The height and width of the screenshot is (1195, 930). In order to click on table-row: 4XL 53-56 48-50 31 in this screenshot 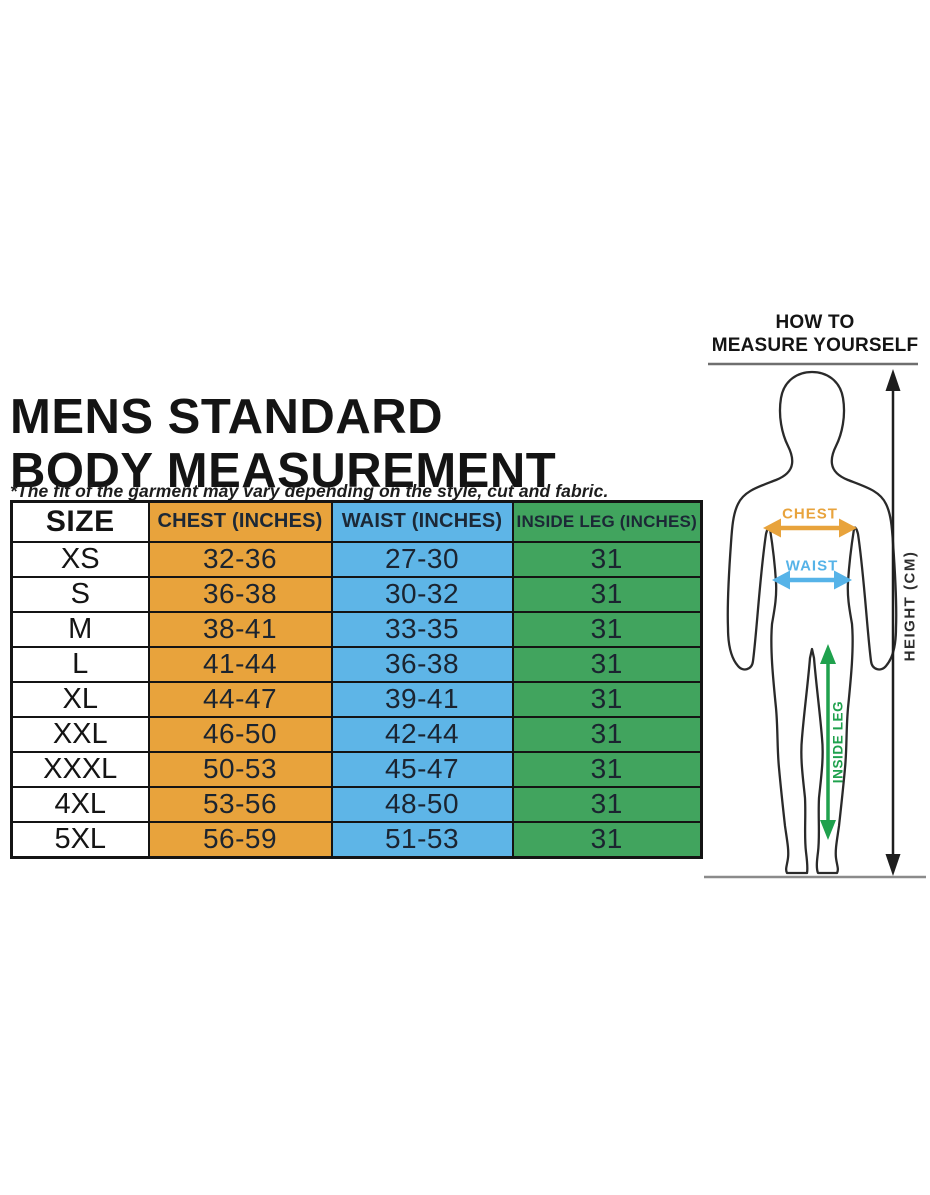, I will do `click(356, 804)`.